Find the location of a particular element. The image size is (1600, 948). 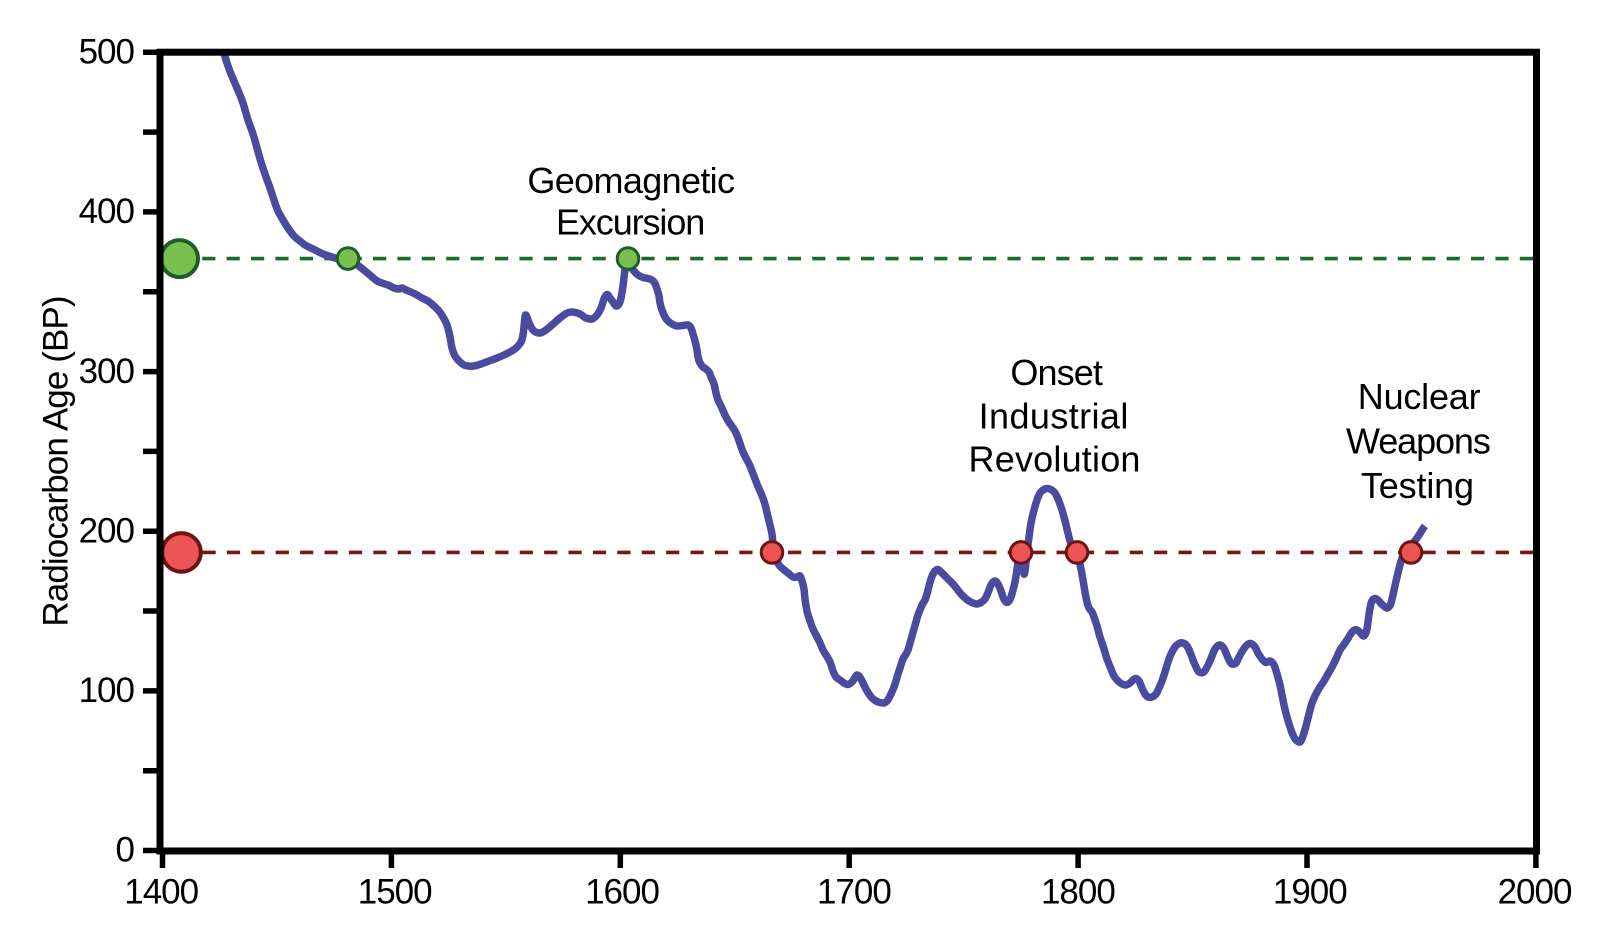

svg-text: Radiocarbon Age (BP) is located at coordinates (56, 461).